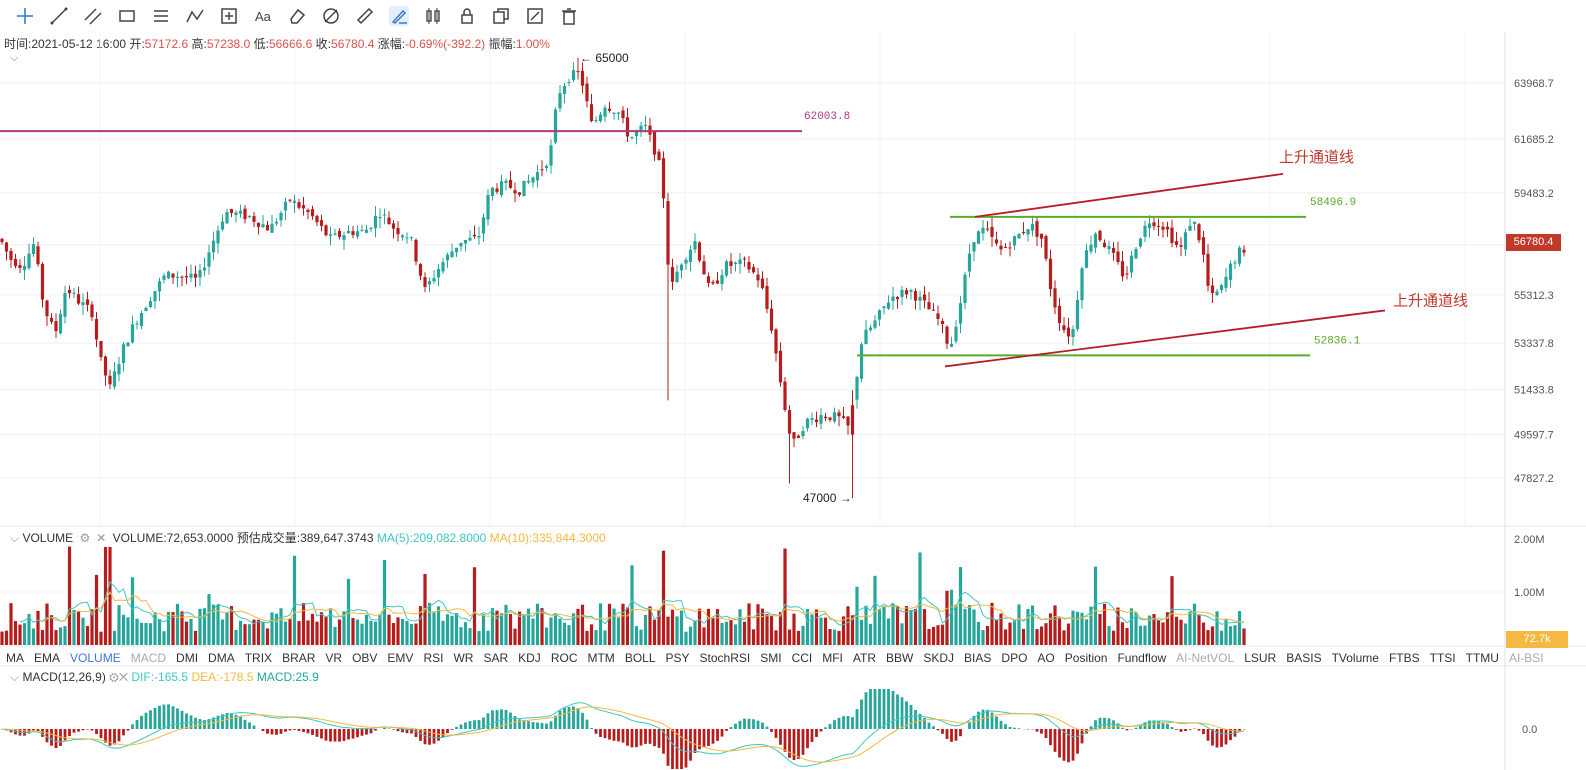 This screenshot has height=770, width=1586. I want to click on indicator-tab-ttsi: TTSI, so click(1442, 658).